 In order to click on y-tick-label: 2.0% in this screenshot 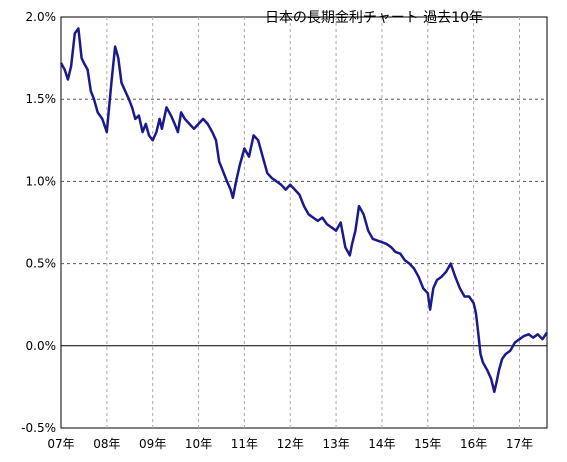, I will do `click(41, 17)`.